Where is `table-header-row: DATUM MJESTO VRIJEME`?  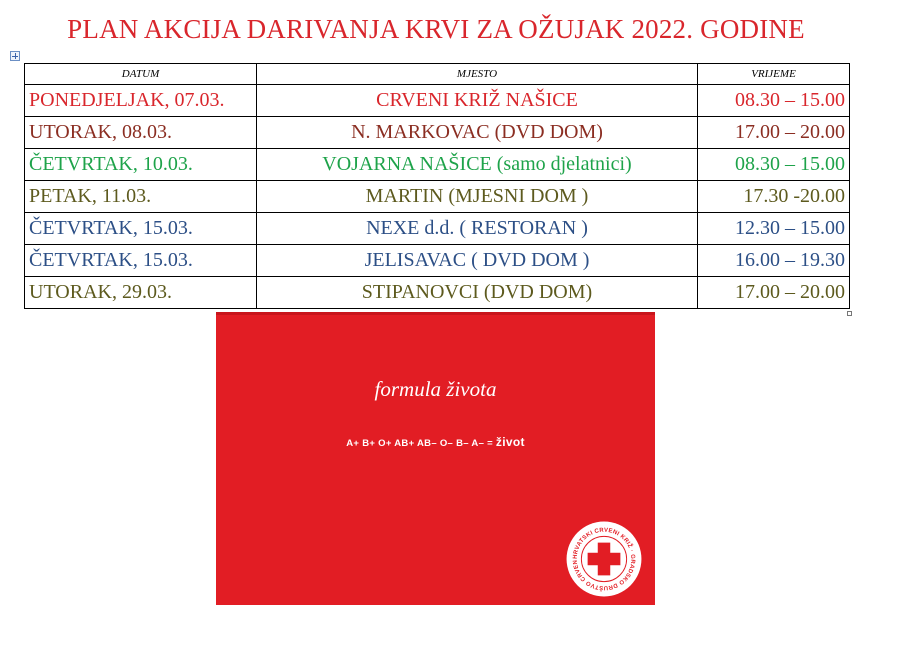 table-header-row: DATUM MJESTO VRIJEME is located at coordinates (437, 74).